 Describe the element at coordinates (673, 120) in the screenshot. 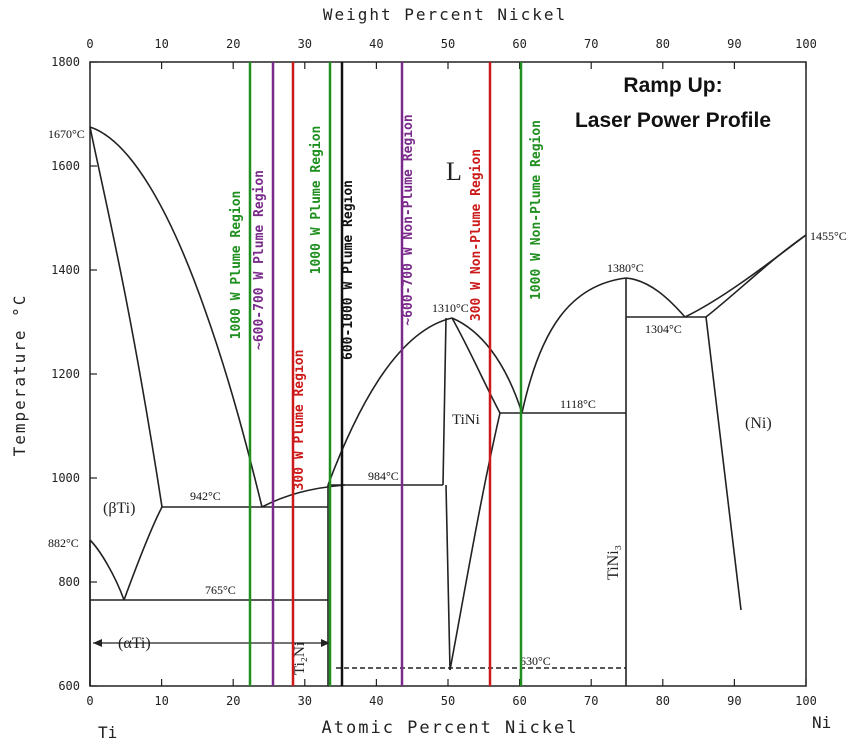

I see `title-line-2: Laser Power Profile` at that location.